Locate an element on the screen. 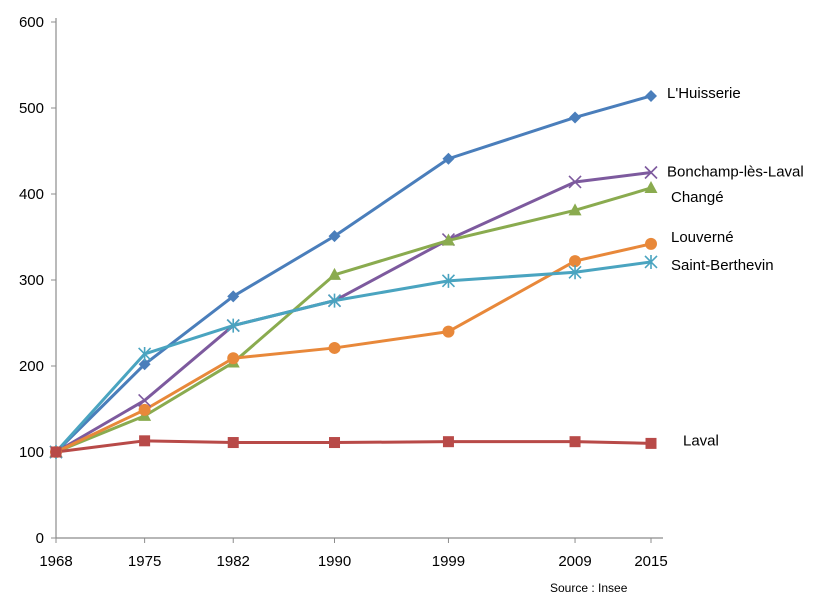 This screenshot has width=826, height=594. y-tick-label: 0 is located at coordinates (40, 538).